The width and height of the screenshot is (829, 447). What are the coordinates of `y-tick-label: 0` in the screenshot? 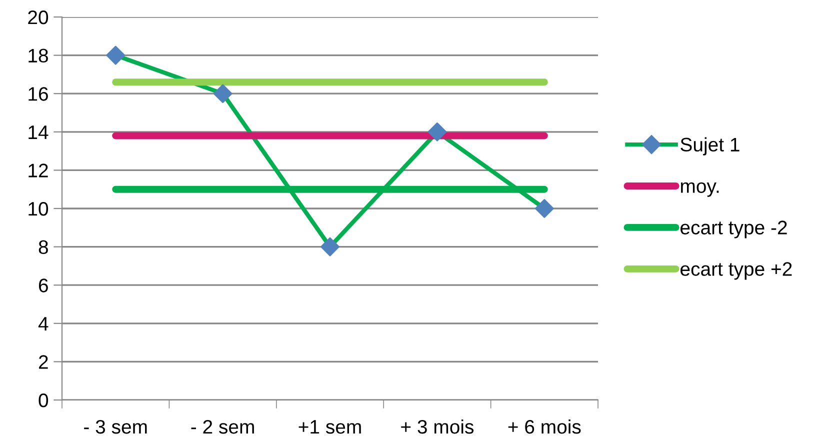 It's located at (43, 400).